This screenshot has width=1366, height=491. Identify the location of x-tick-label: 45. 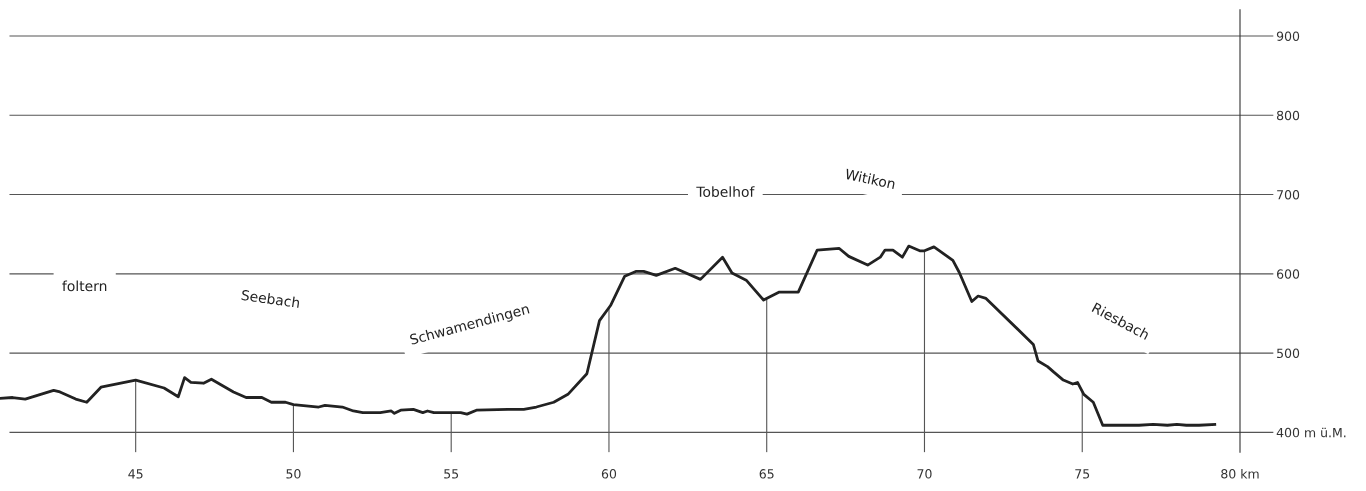
(135, 474).